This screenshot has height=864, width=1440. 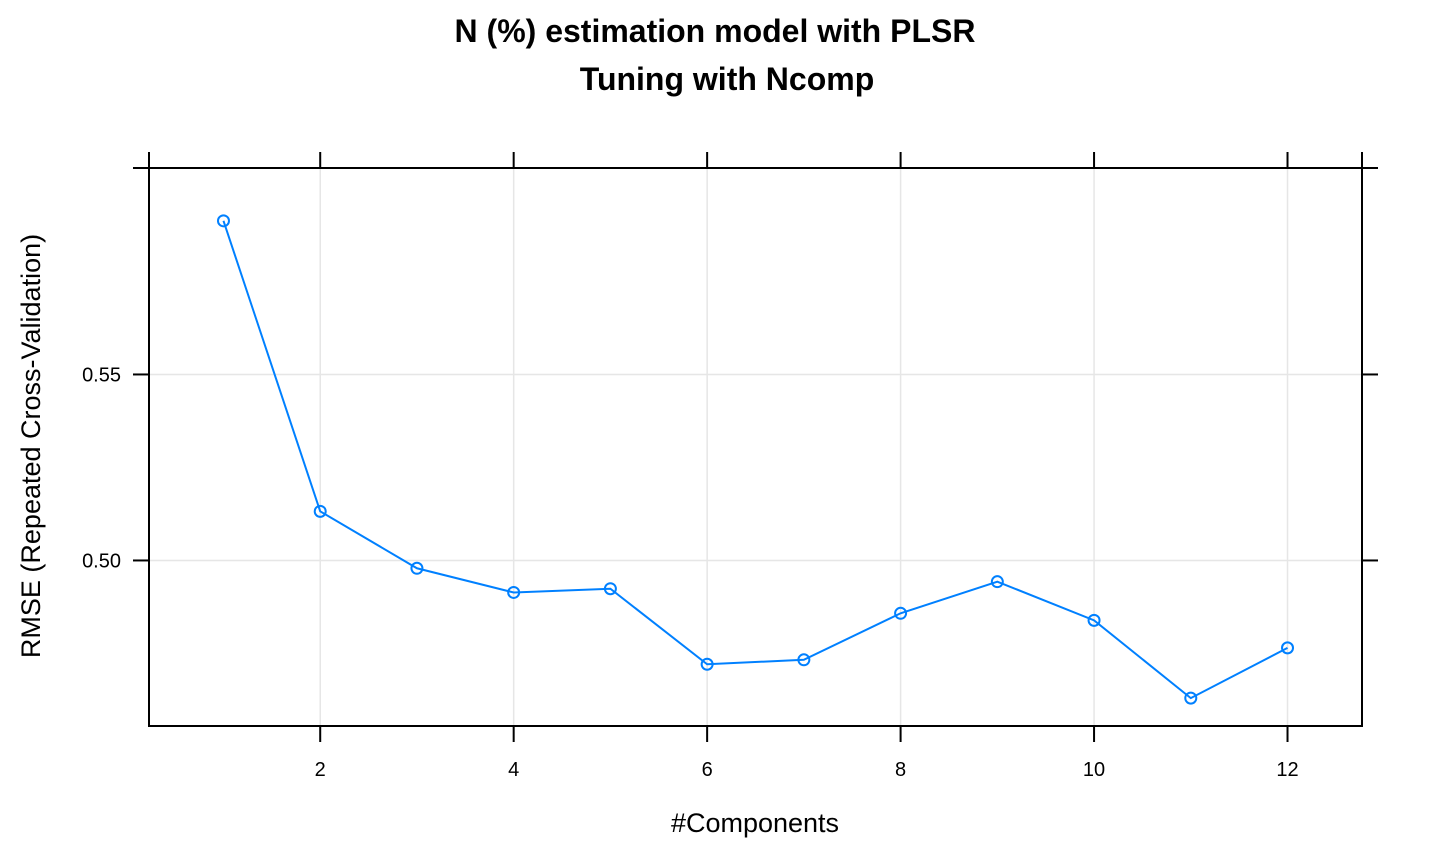 I want to click on chart-subtitle: Tuning with Ncomp, so click(x=727, y=79).